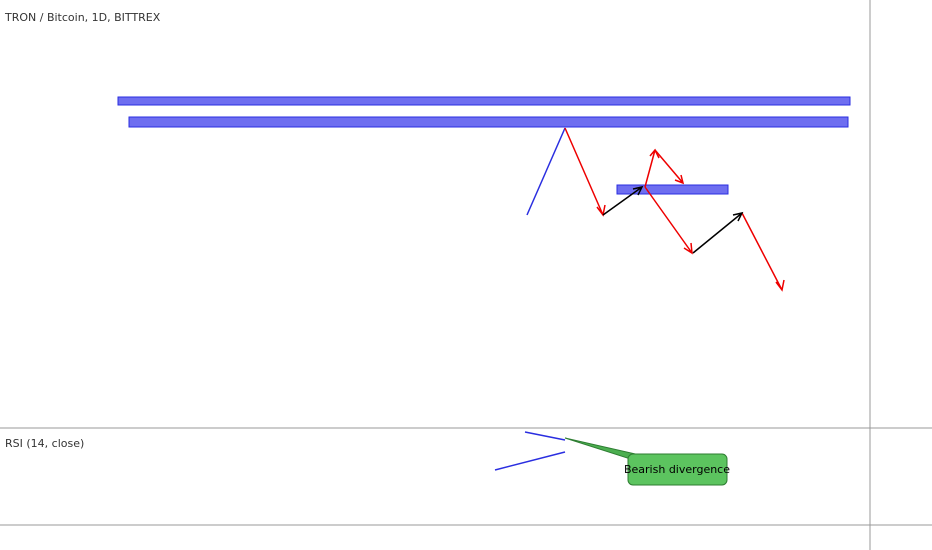 The height and width of the screenshot is (550, 932). I want to click on black-arrows, so click(673, 219).